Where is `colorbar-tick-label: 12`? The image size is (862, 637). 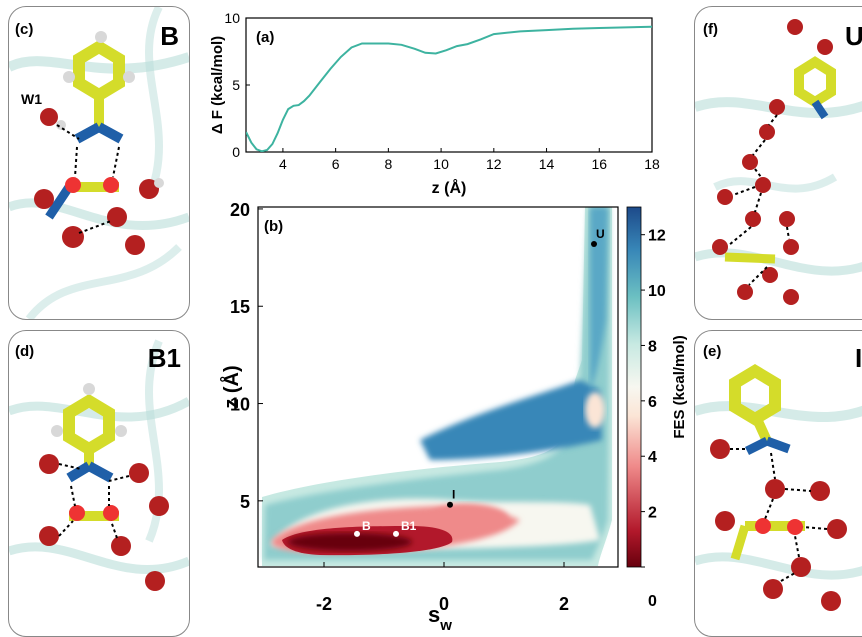
colorbar-tick-label: 12 is located at coordinates (657, 236).